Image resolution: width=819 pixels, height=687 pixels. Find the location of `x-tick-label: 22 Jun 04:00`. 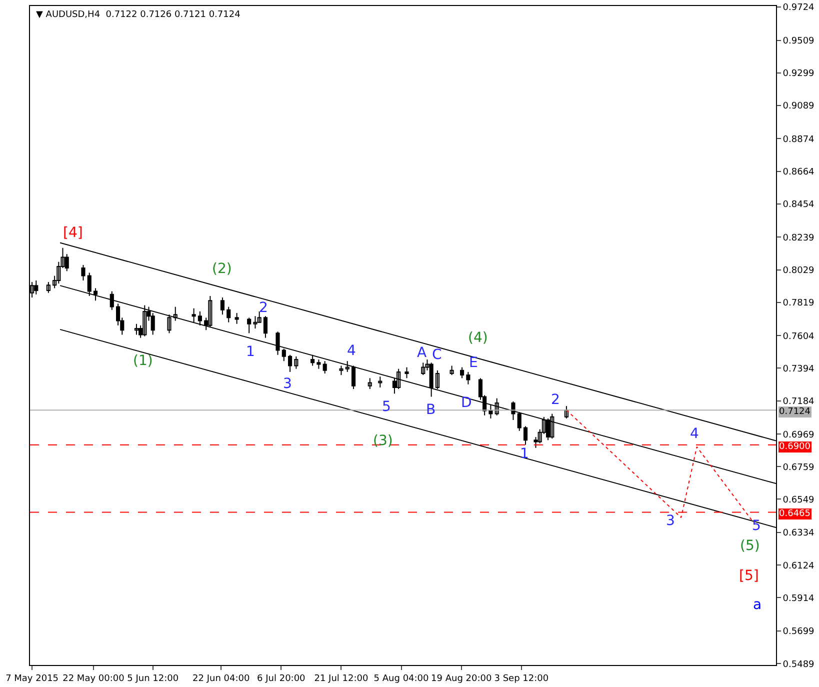

x-tick-label: 22 Jun 04:00 is located at coordinates (221, 679).